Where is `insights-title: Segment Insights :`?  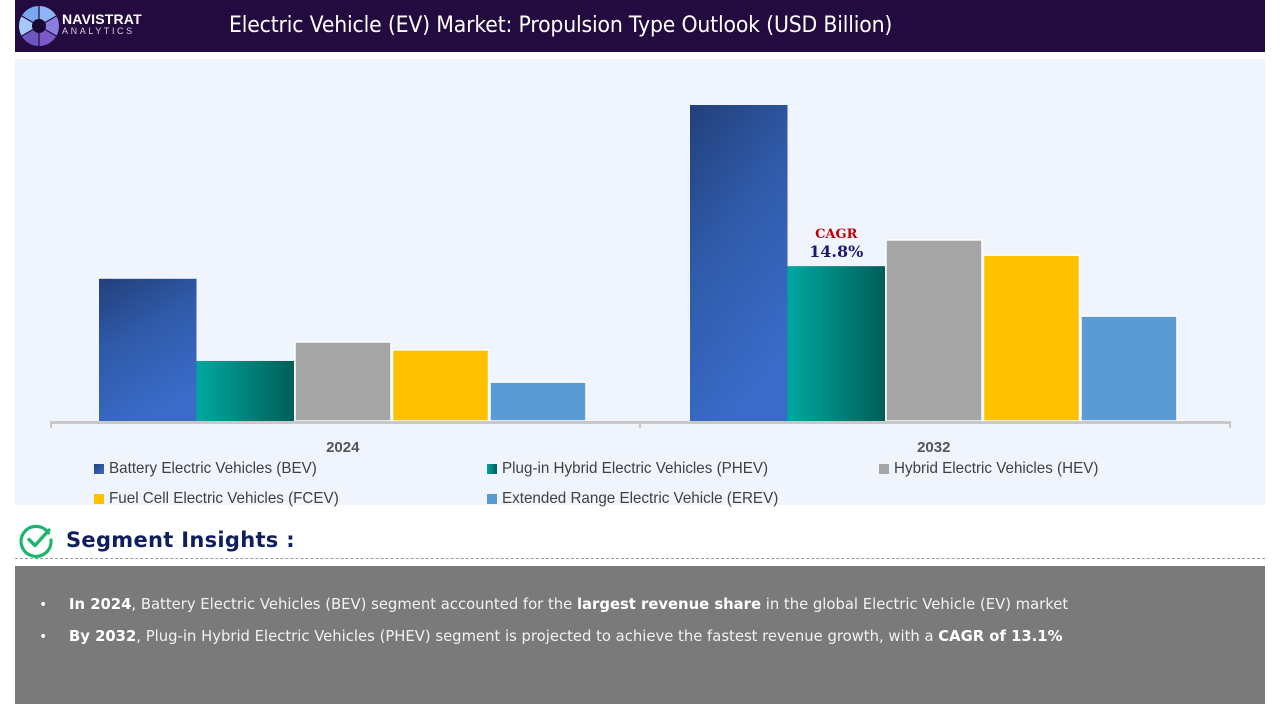 insights-title: Segment Insights : is located at coordinates (180, 540).